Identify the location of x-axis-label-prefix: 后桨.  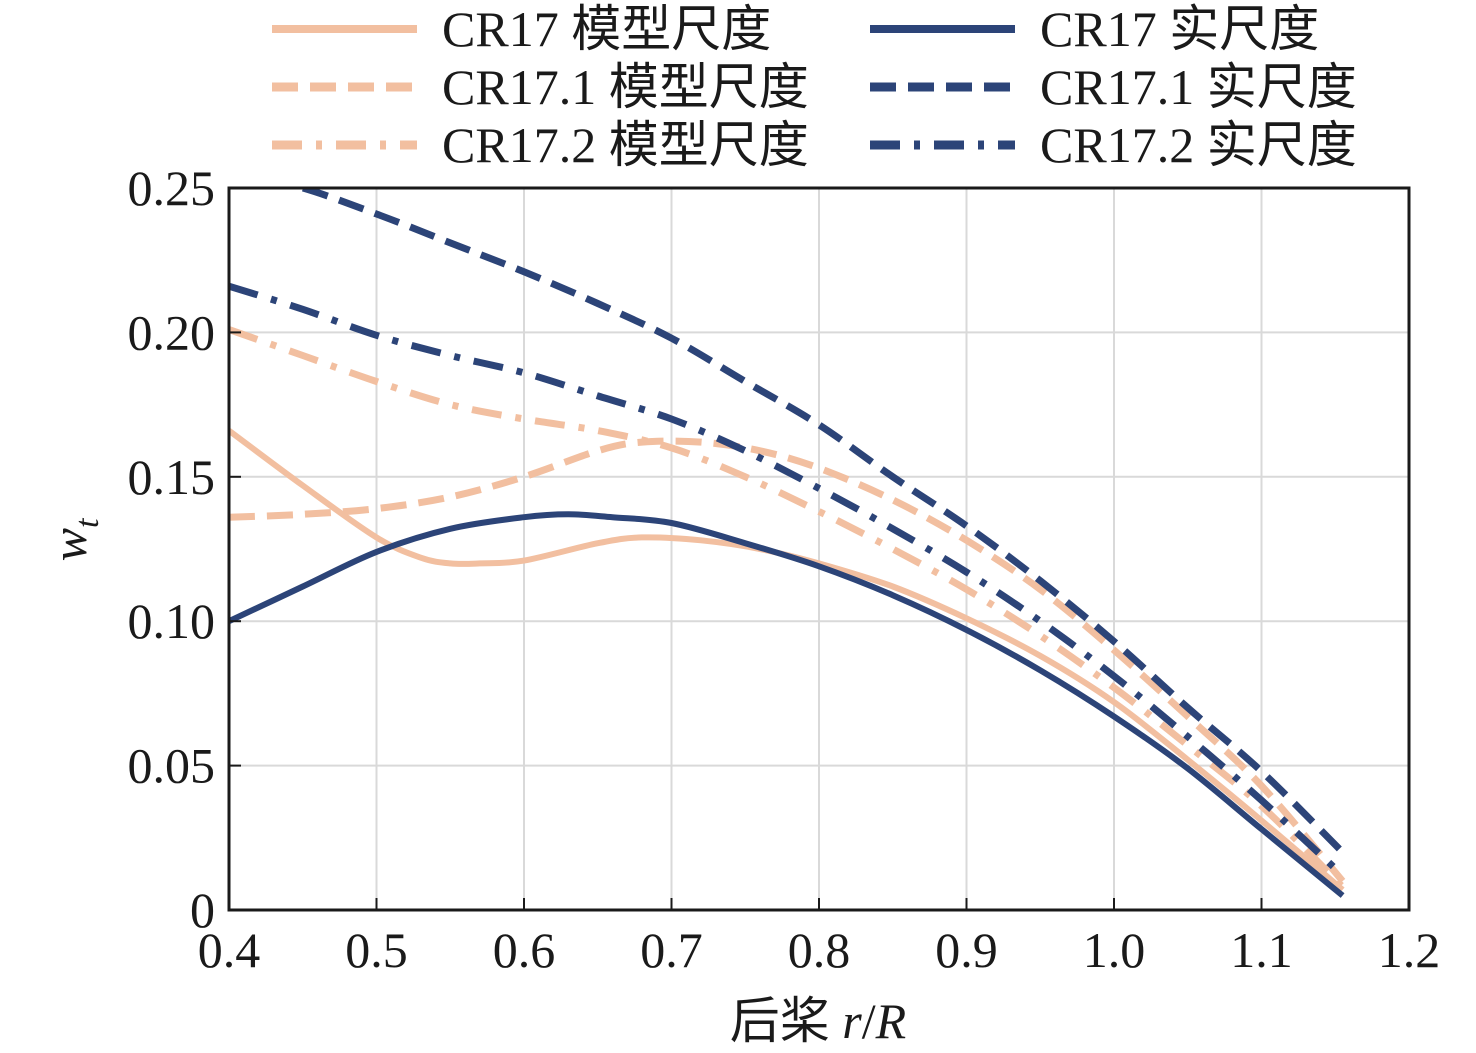
(786, 1021).